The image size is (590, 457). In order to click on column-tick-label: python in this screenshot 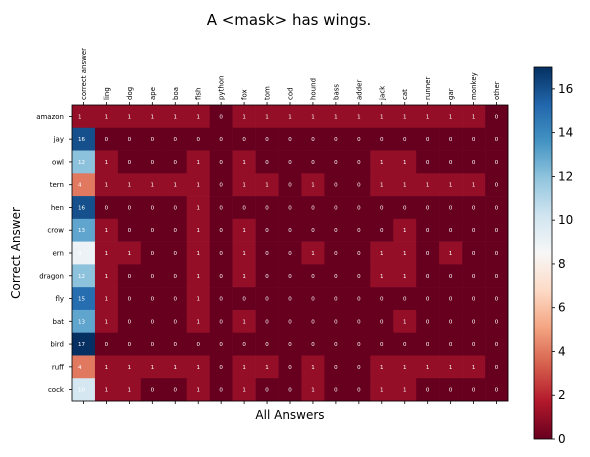, I will do `click(222, 88)`.